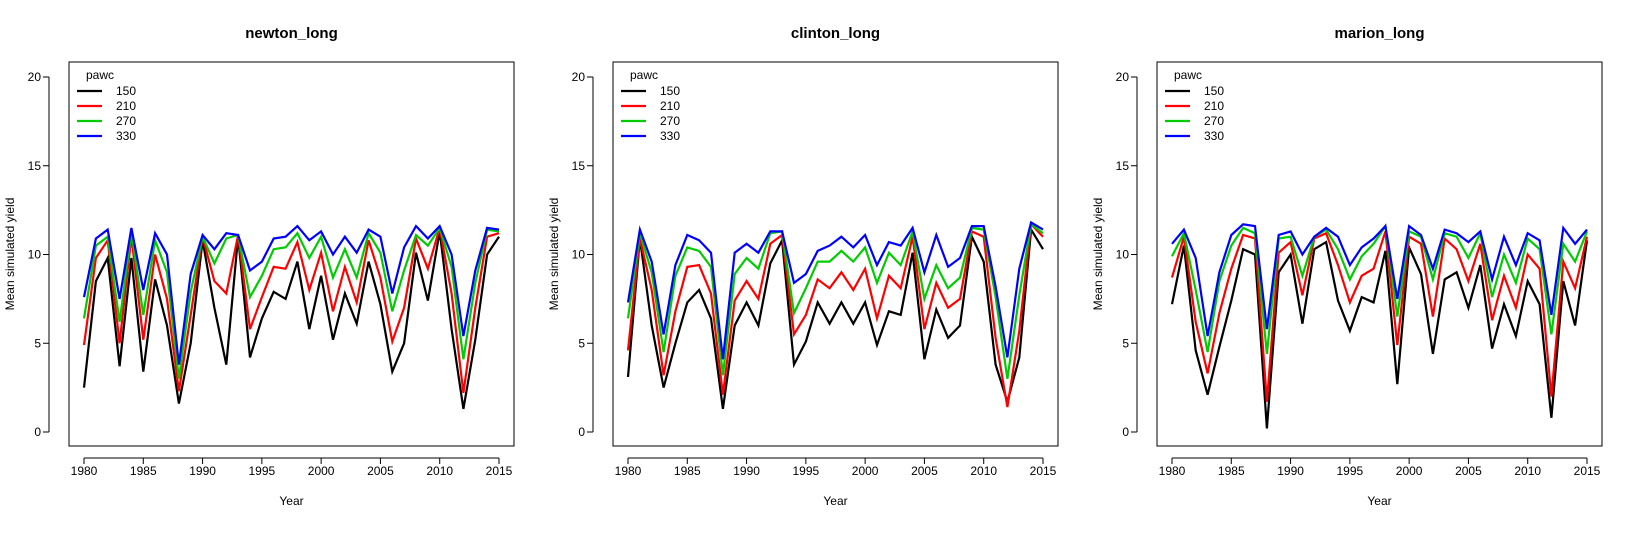  What do you see at coordinates (291, 33) in the screenshot?
I see `chart-title: newton_long` at bounding box center [291, 33].